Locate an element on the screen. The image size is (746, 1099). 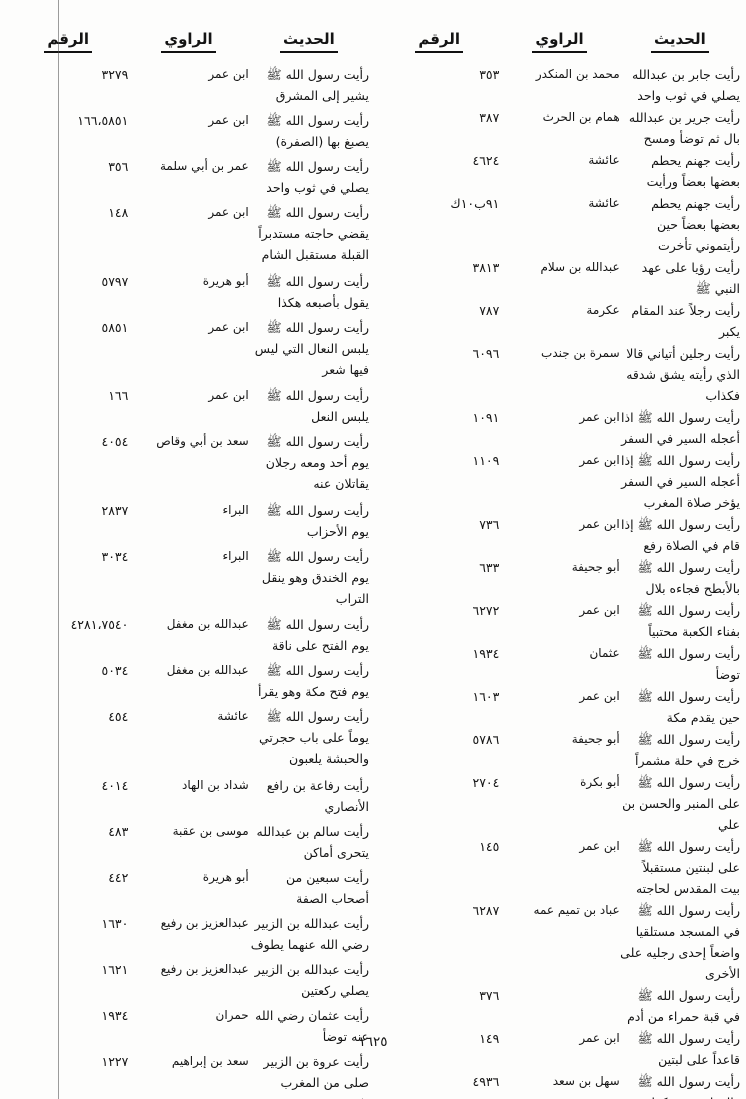
hadith-cell: رأيت جابر بن عبدالله يصلي في ثوب واحد is located at coordinates (685, 85).